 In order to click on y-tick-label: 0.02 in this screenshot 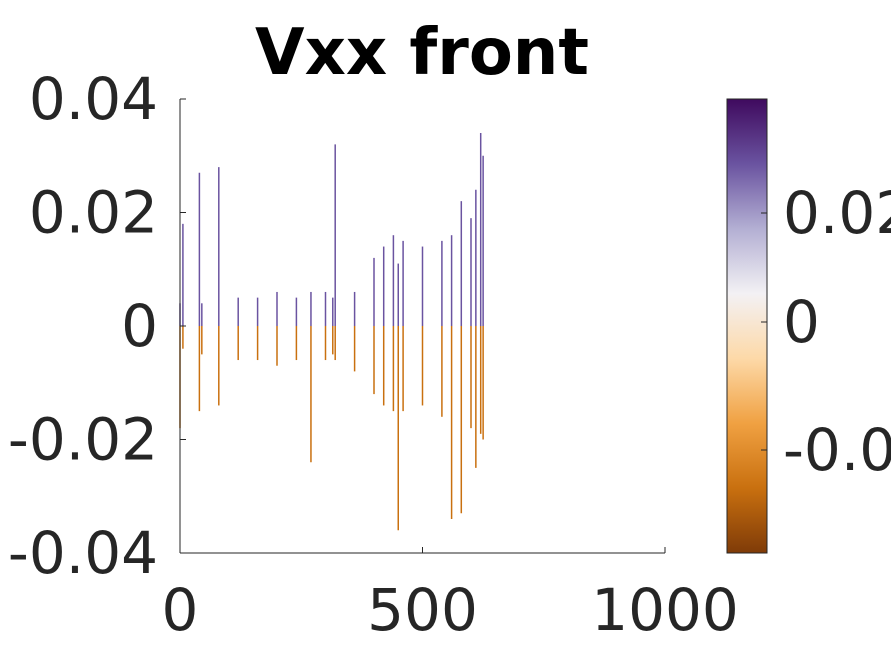, I will do `click(93, 213)`.